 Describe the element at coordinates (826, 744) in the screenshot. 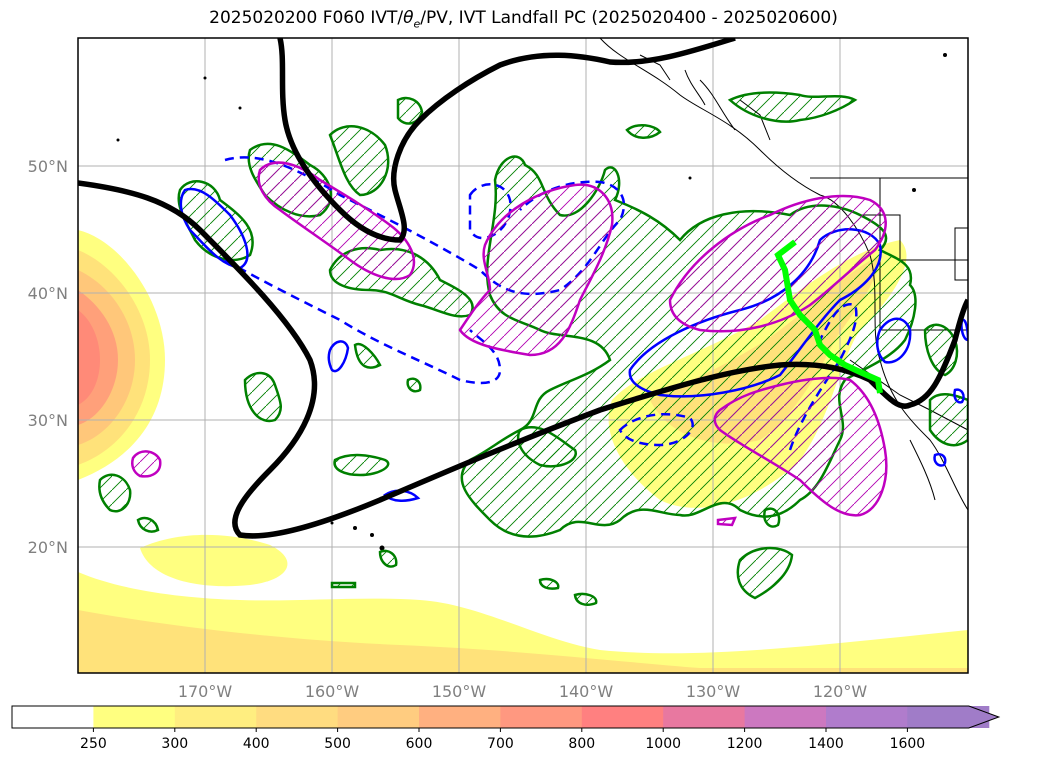

I see `colorbar-tick-label: 1400` at that location.